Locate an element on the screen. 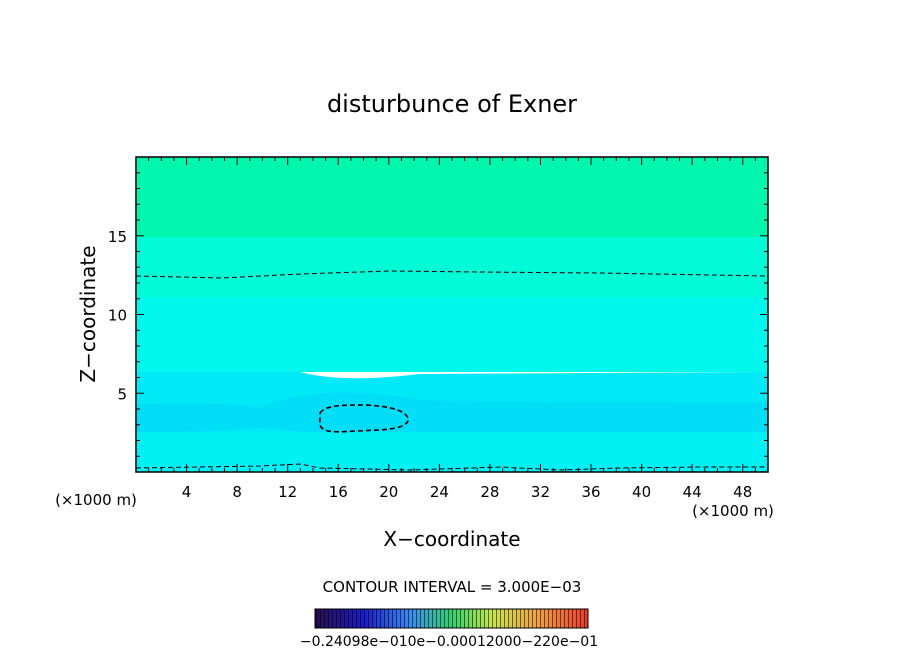 Image resolution: width=904 pixels, height=654 pixels. x-tick-label: 4 is located at coordinates (187, 492).